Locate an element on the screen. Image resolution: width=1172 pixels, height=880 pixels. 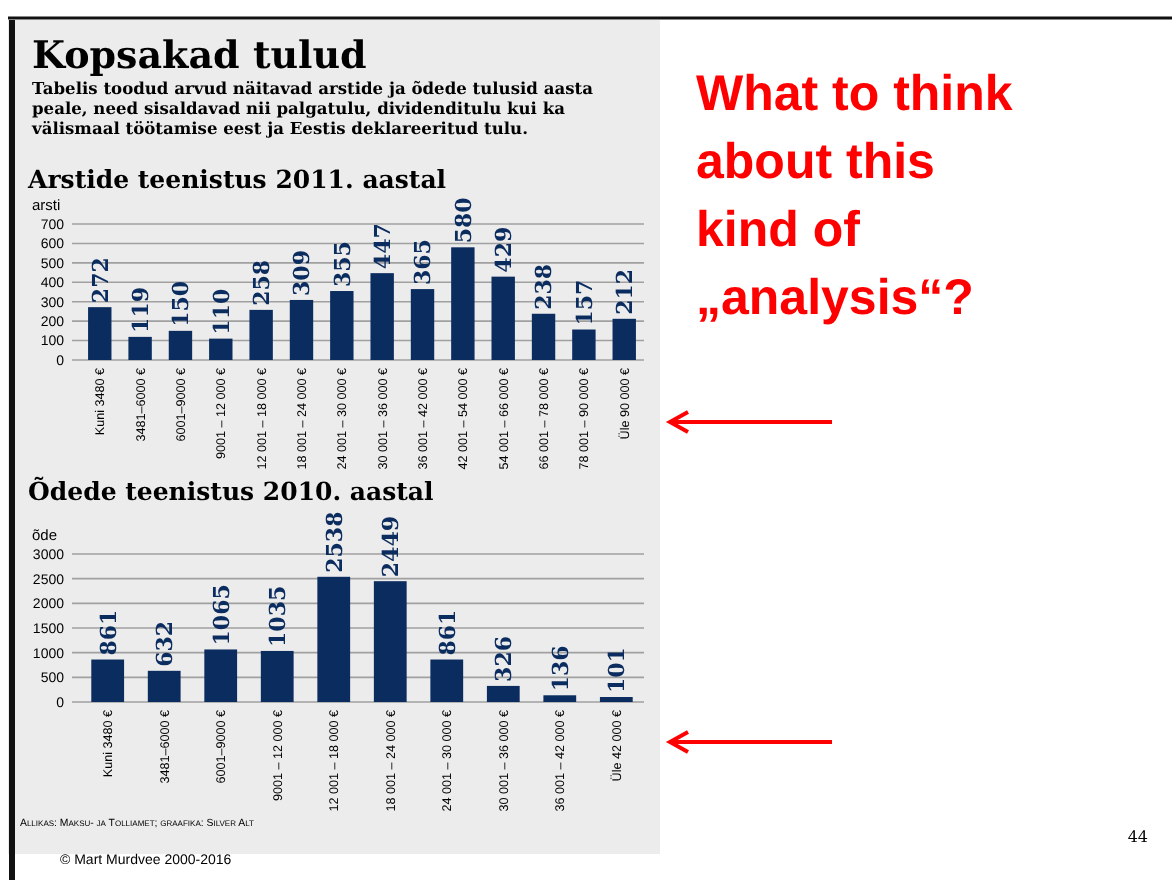
data-label: 355 is located at coordinates (342, 264).